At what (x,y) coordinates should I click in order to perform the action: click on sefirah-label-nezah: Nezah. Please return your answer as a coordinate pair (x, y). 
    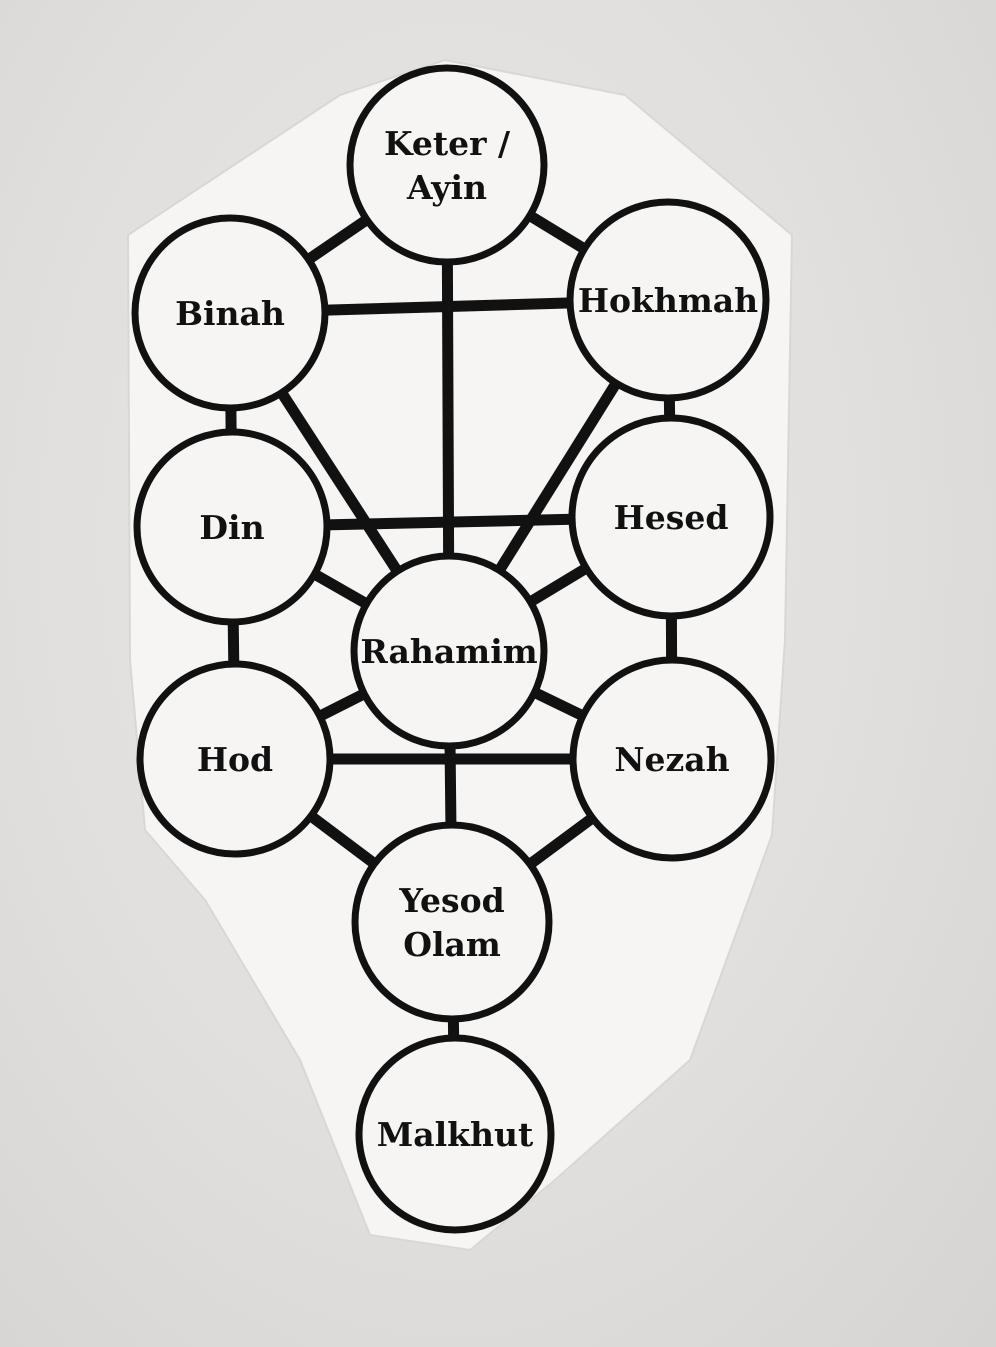
    Looking at the image, I should click on (671, 759).